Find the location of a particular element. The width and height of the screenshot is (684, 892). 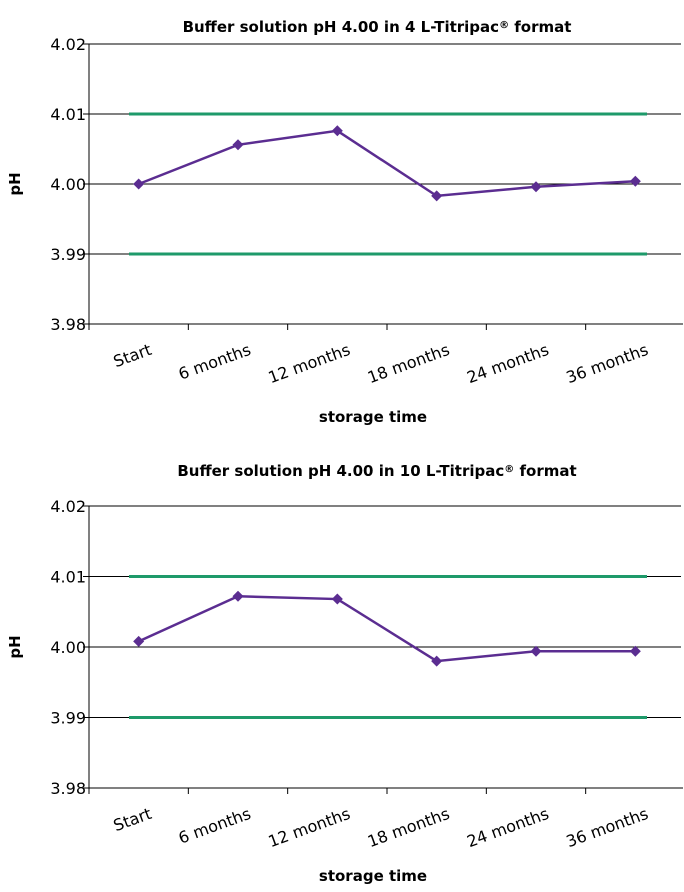

chart-title-main: Buffer solution pH 4.00 in 10 L-Titripac is located at coordinates (340, 471).